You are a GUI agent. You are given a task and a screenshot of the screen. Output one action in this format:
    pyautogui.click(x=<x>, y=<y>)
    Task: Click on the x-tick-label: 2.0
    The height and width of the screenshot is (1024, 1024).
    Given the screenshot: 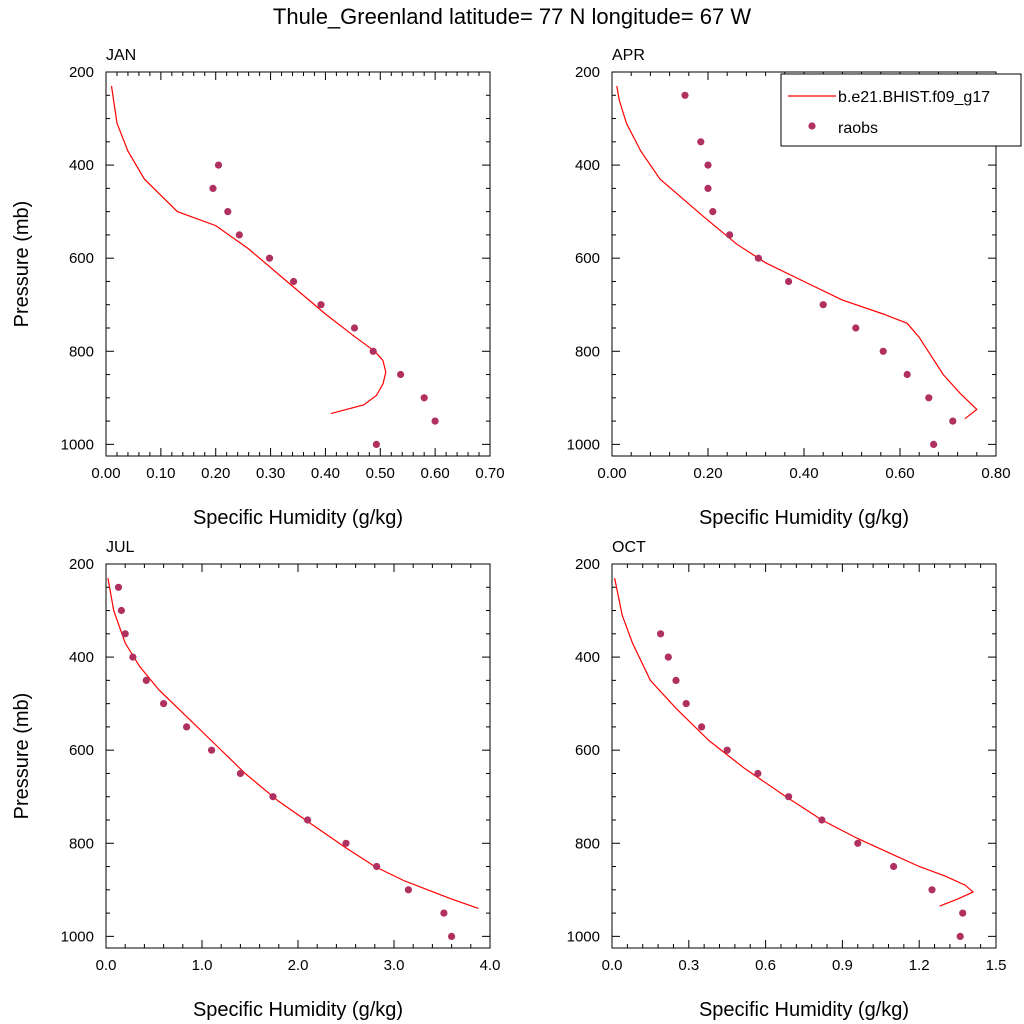 What is the action you would take?
    pyautogui.click(x=298, y=965)
    